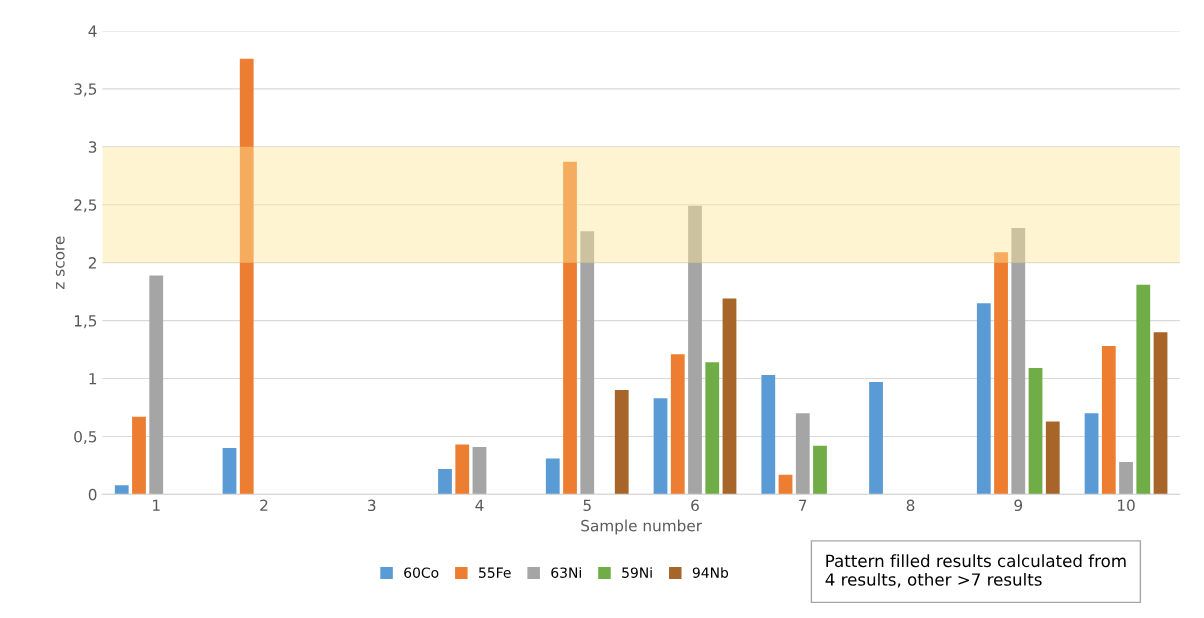 The image size is (1204, 618). I want to click on y-tick-label: 1, so click(93, 379).